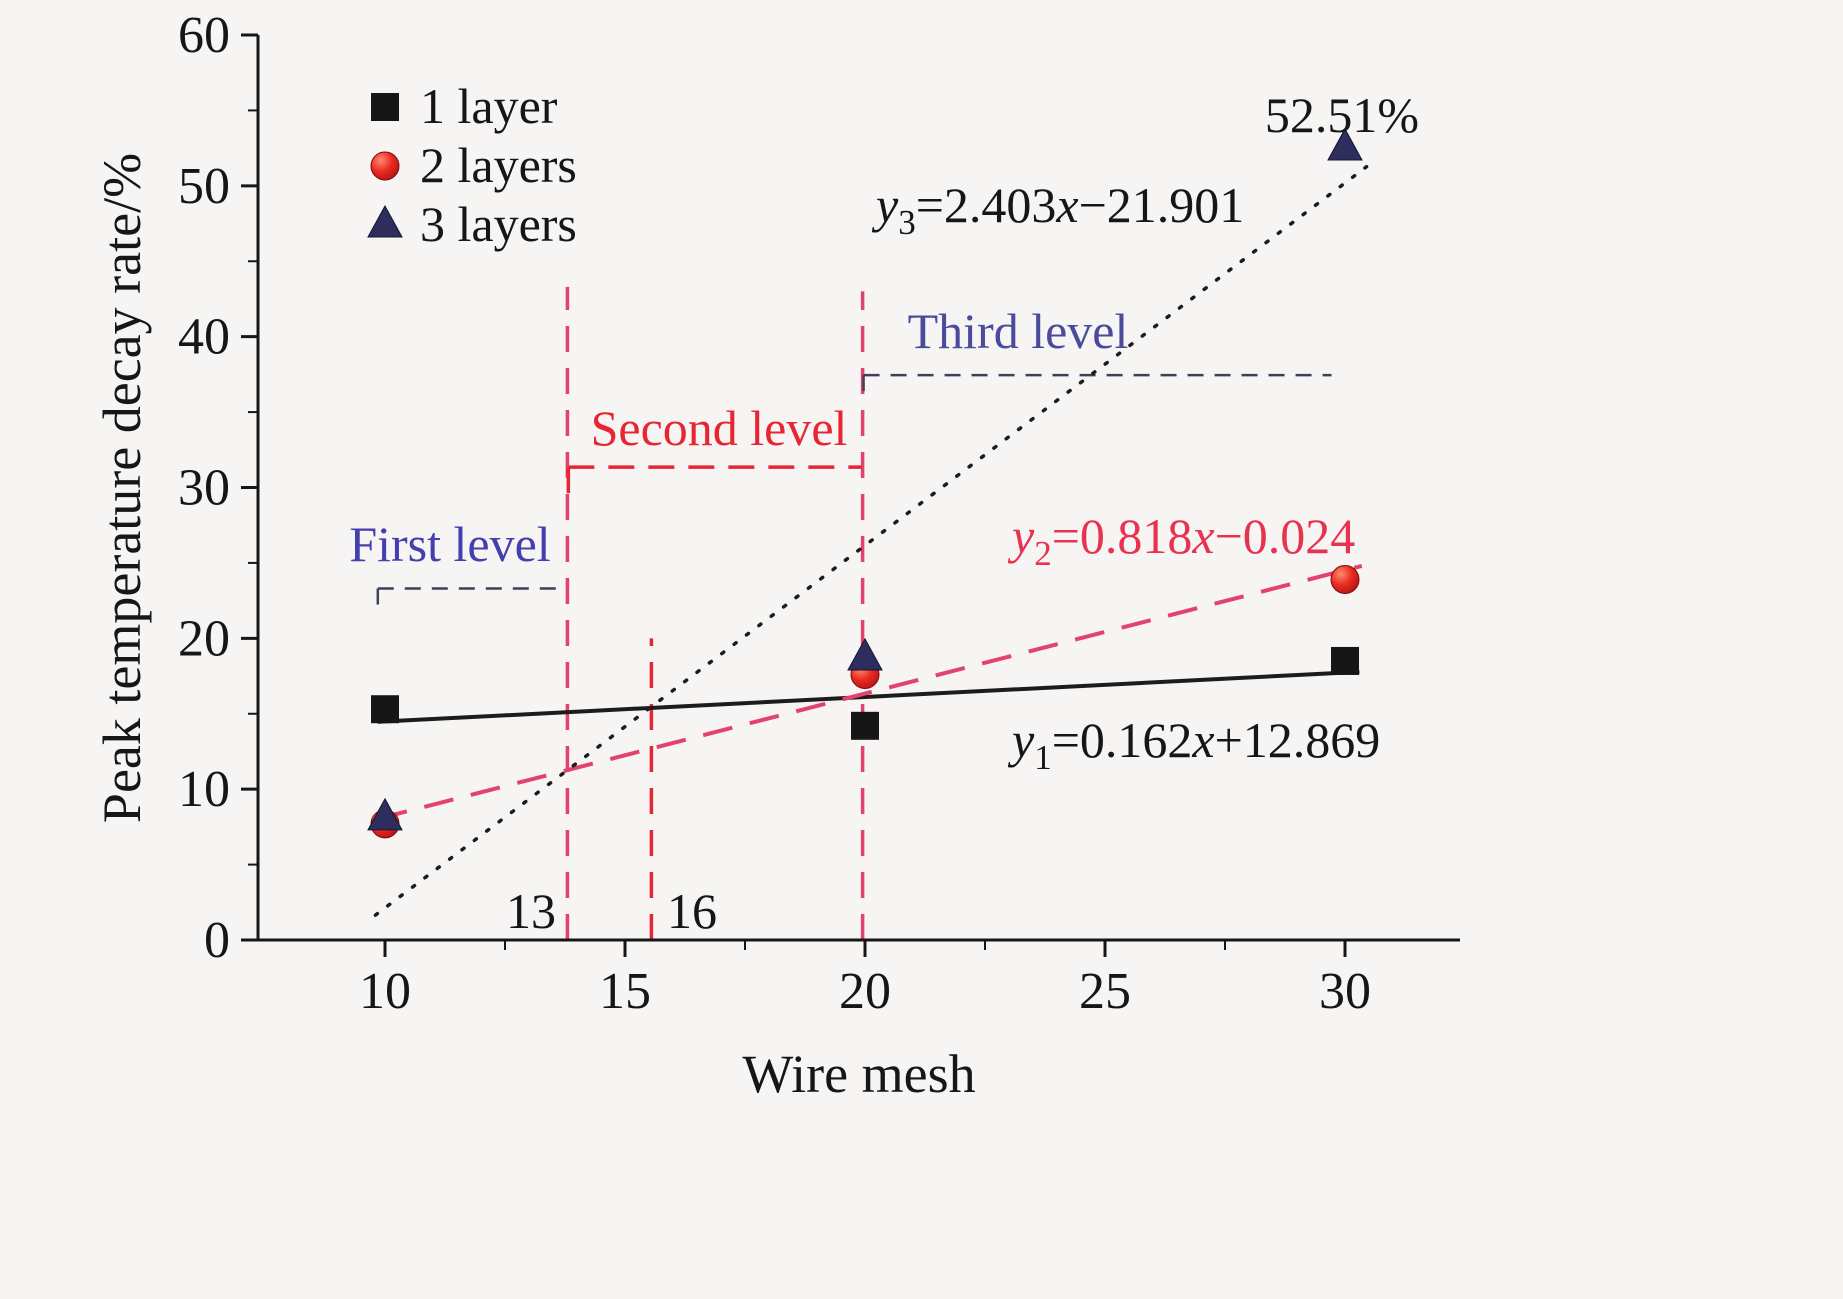 The image size is (1843, 1299). Describe the element at coordinates (204, 638) in the screenshot. I see `y-tick-label: 20` at that location.